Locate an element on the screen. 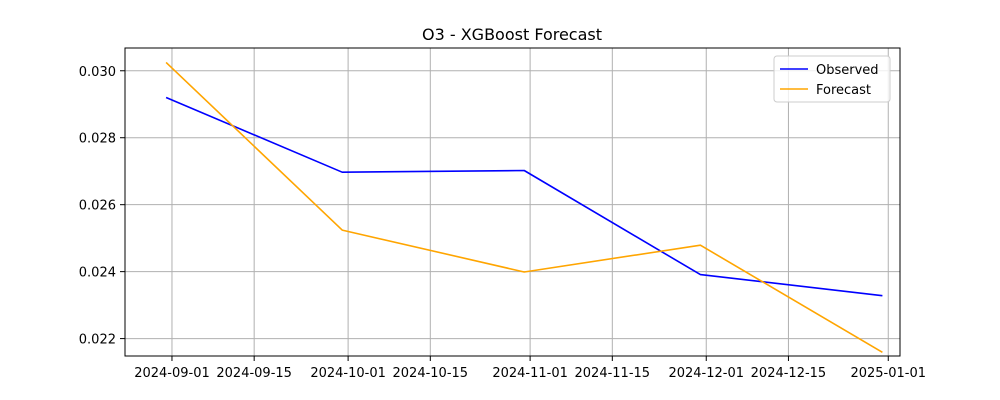 The height and width of the screenshot is (400, 1000). legend: Observed Forecast is located at coordinates (832, 79).